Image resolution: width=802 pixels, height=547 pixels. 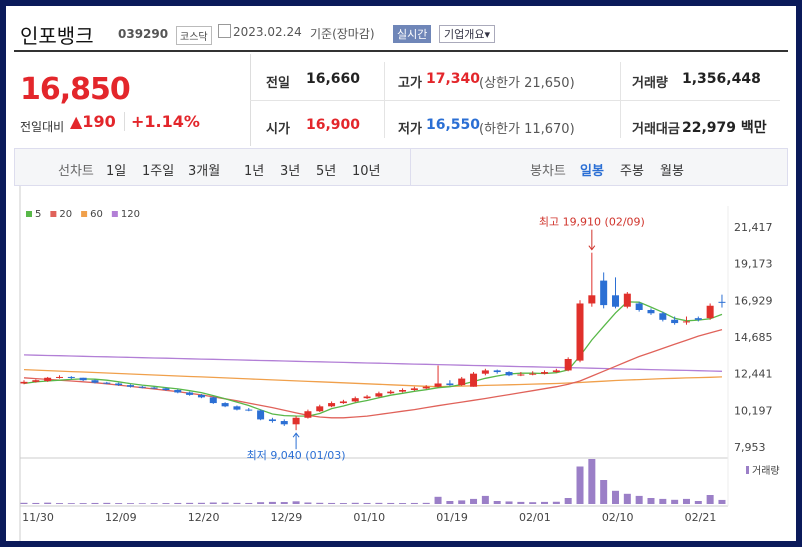 What do you see at coordinates (143, 34) in the screenshot?
I see `stock-code: 039290` at bounding box center [143, 34].